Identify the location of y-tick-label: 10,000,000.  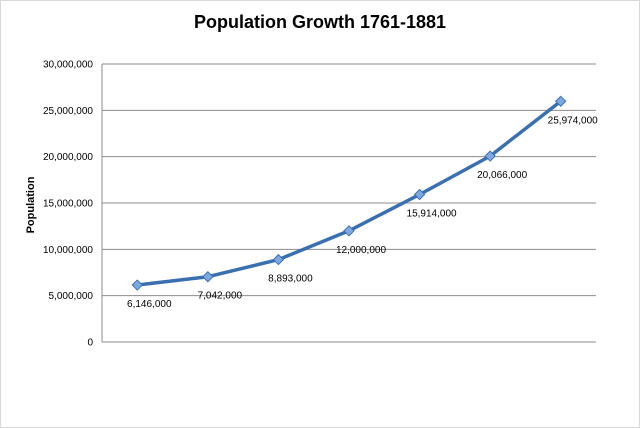
(68, 250).